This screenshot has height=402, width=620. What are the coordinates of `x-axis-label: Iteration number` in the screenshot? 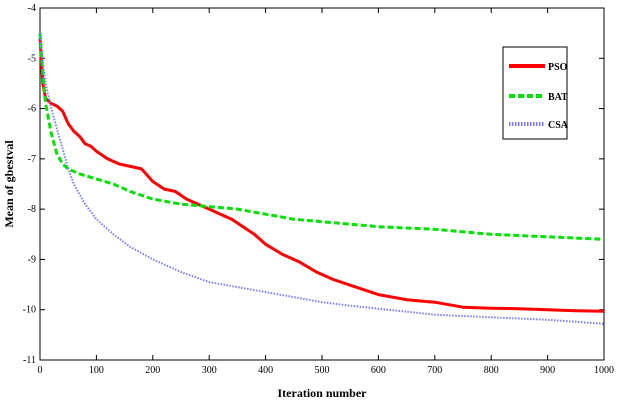 It's located at (323, 393).